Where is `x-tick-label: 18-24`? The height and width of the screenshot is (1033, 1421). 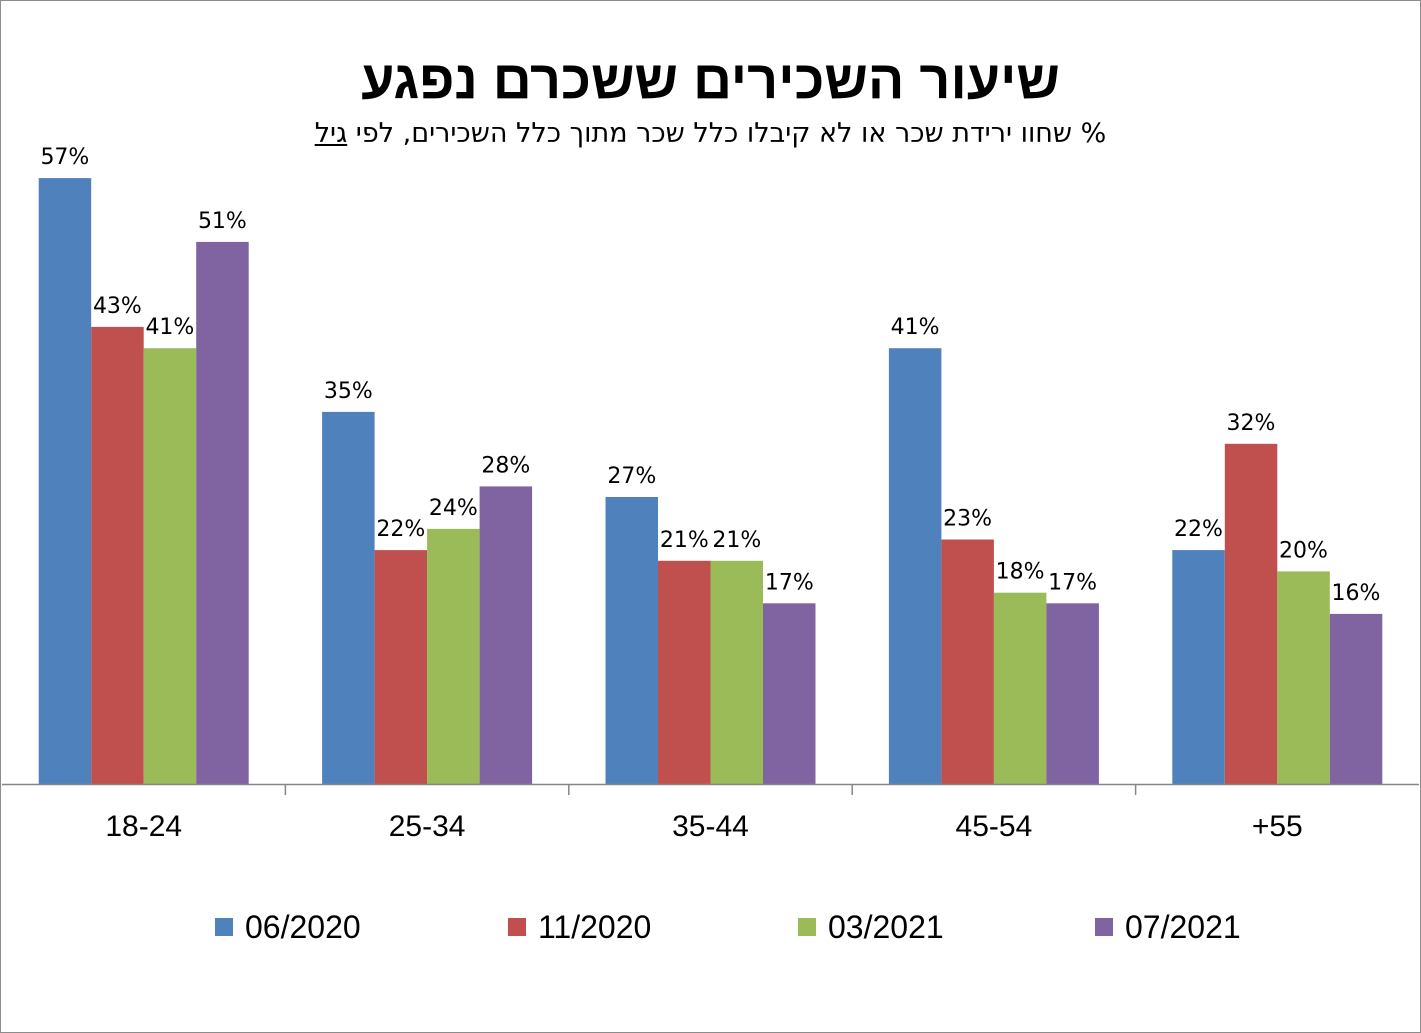 x-tick-label: 18-24 is located at coordinates (143, 826).